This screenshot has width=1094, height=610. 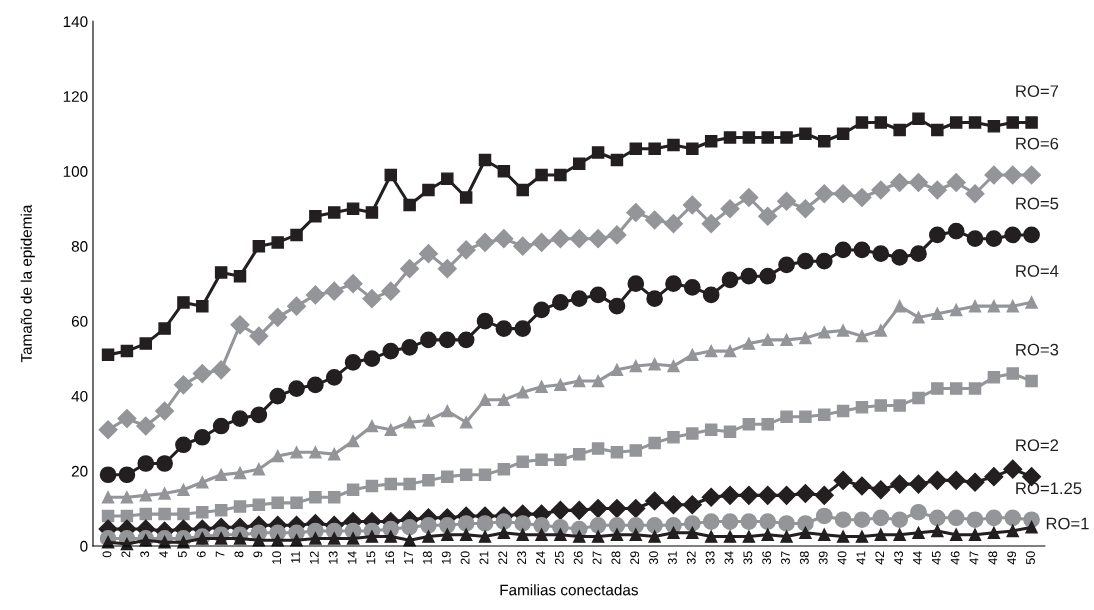 What do you see at coordinates (710, 558) in the screenshot?
I see `x-tick-label: 33` at bounding box center [710, 558].